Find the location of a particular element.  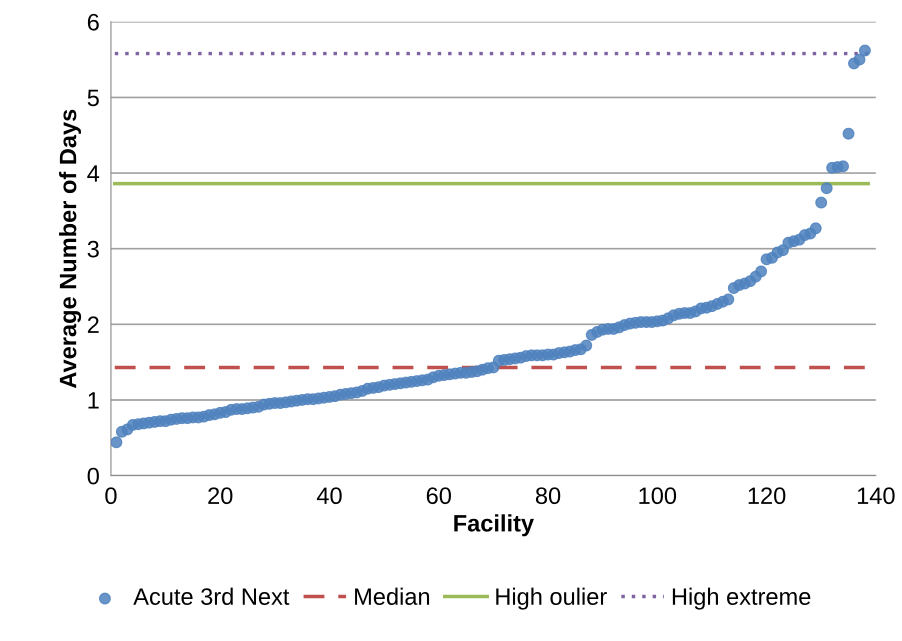

x-axis-title: Facility is located at coordinates (494, 525).